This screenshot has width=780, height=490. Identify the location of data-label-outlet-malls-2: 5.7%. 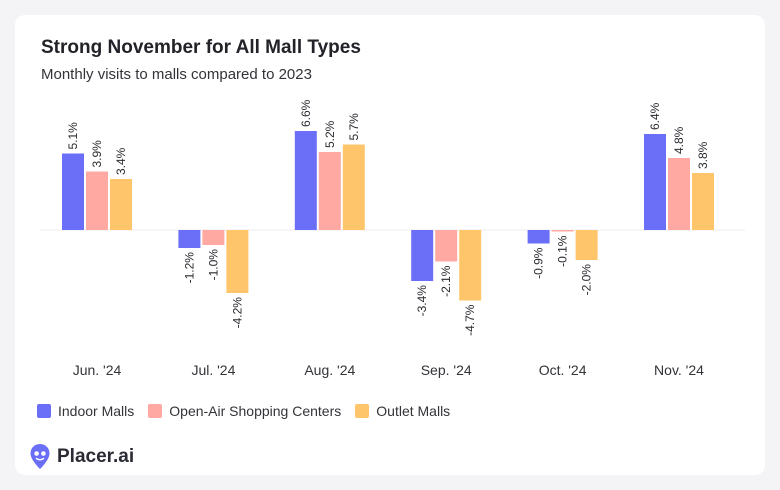
(354, 127).